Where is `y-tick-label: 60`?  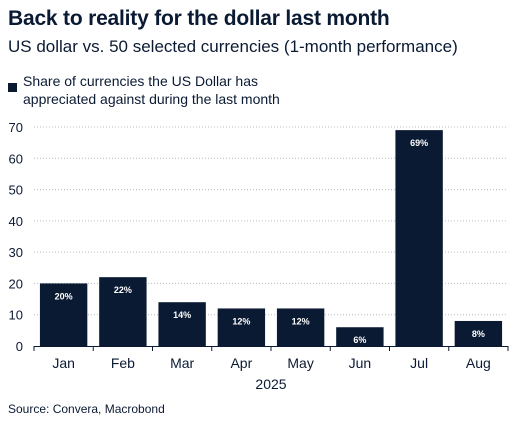
y-tick-label: 60 is located at coordinates (16, 158).